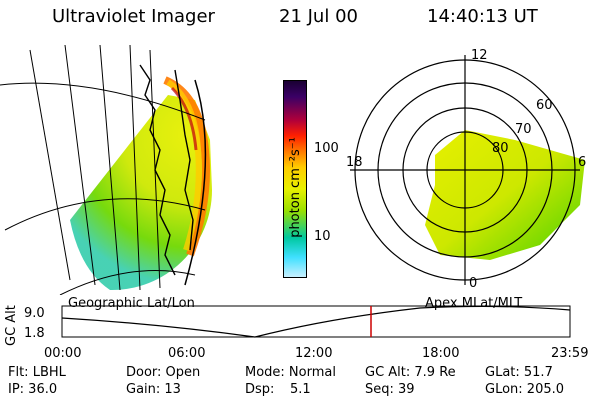 The height and width of the screenshot is (400, 600). I want to click on polar-ring-label-70: 70, so click(523, 129).